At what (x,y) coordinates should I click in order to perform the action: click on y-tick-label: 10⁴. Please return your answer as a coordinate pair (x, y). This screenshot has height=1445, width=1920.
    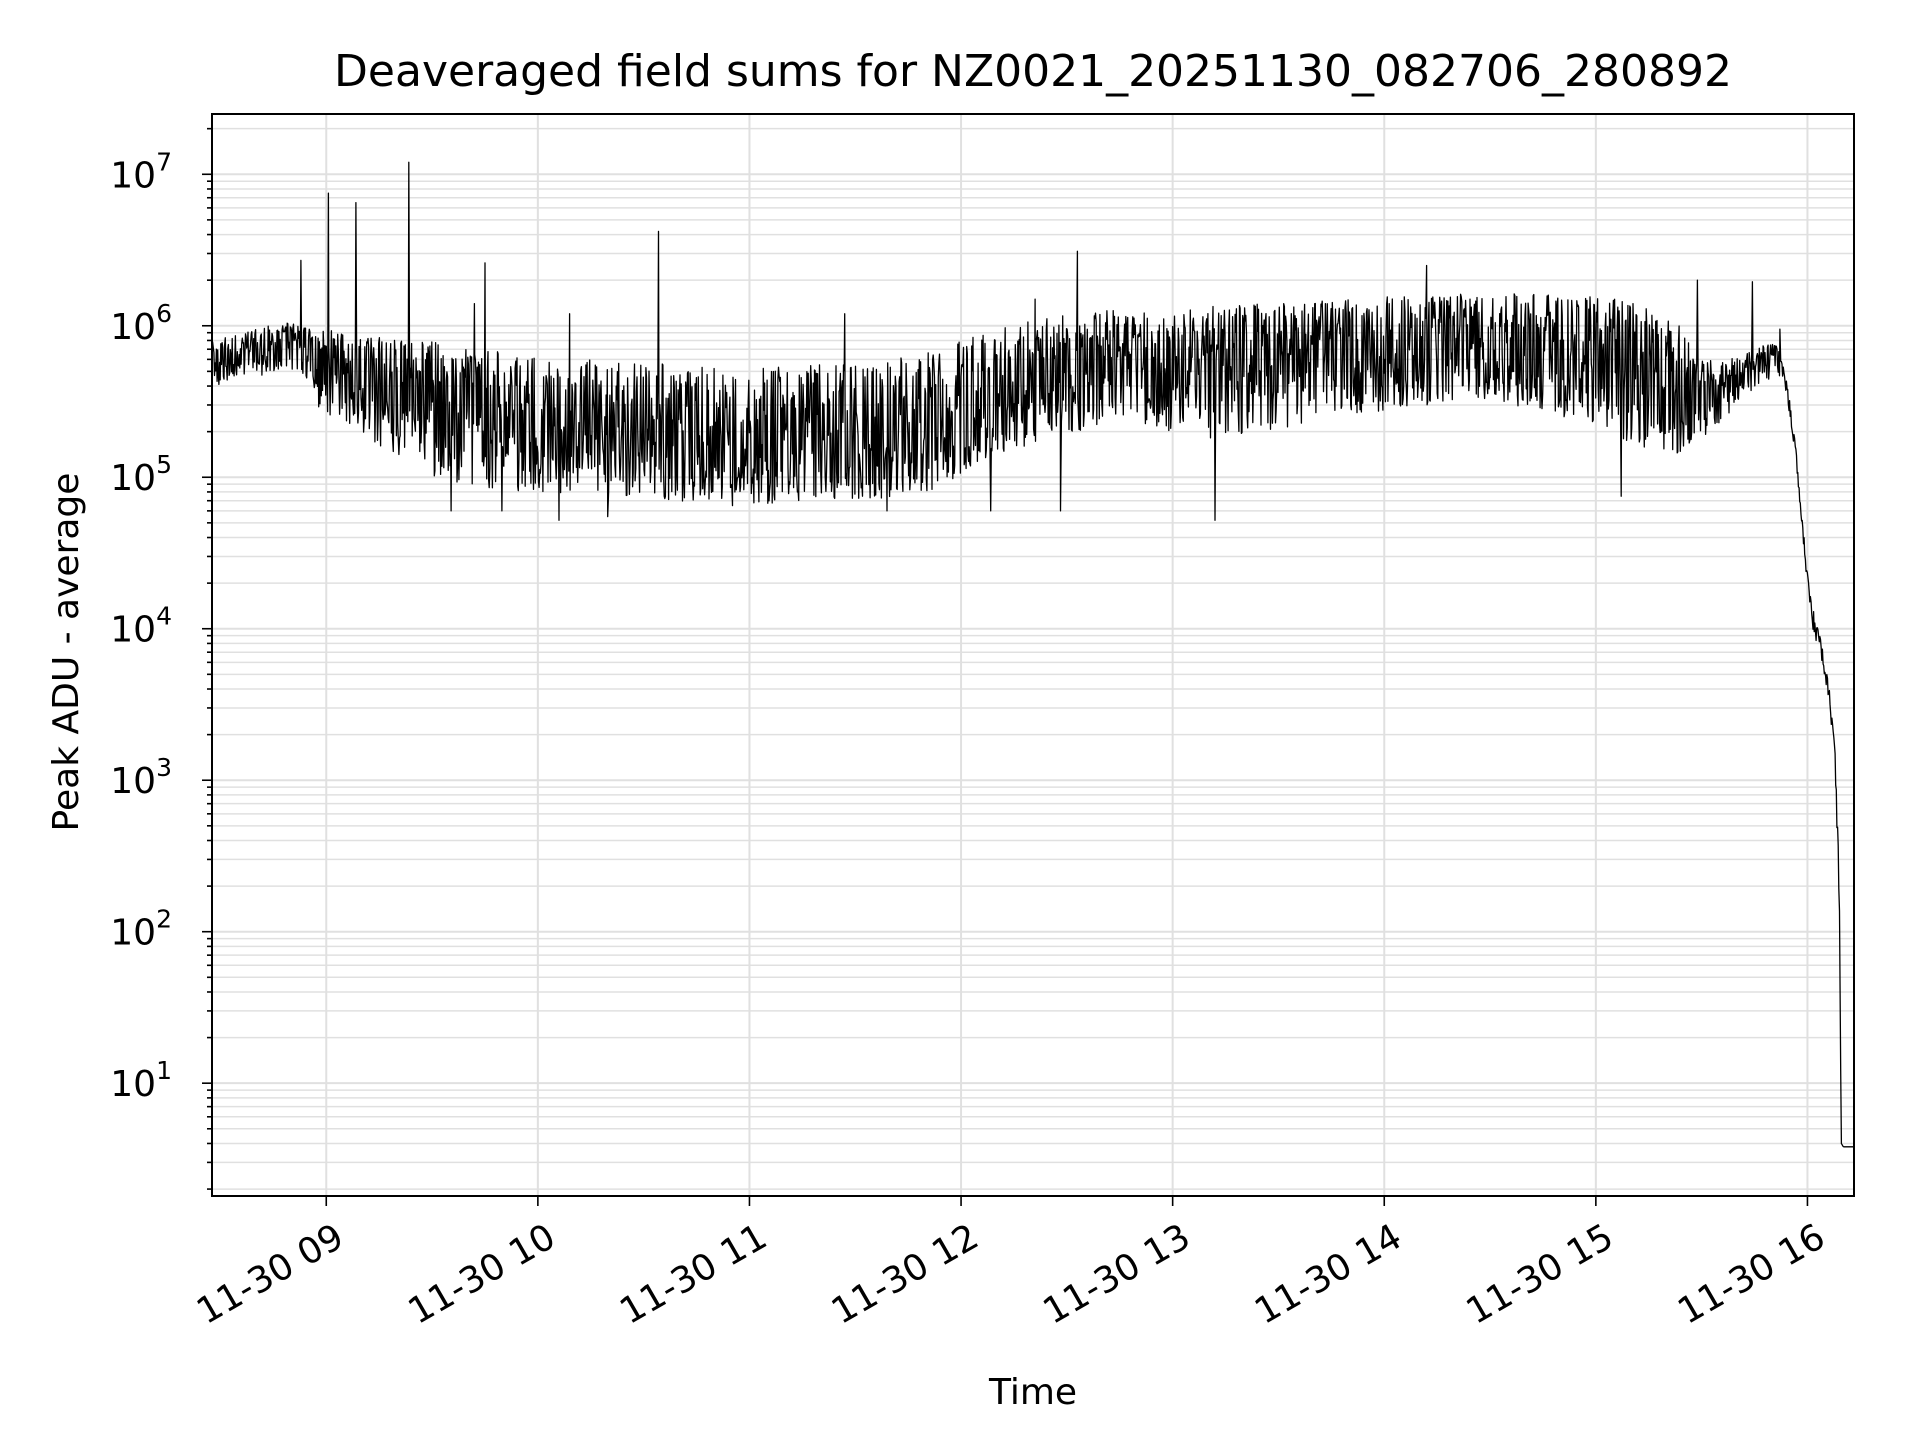
    Looking at the image, I should click on (141, 626).